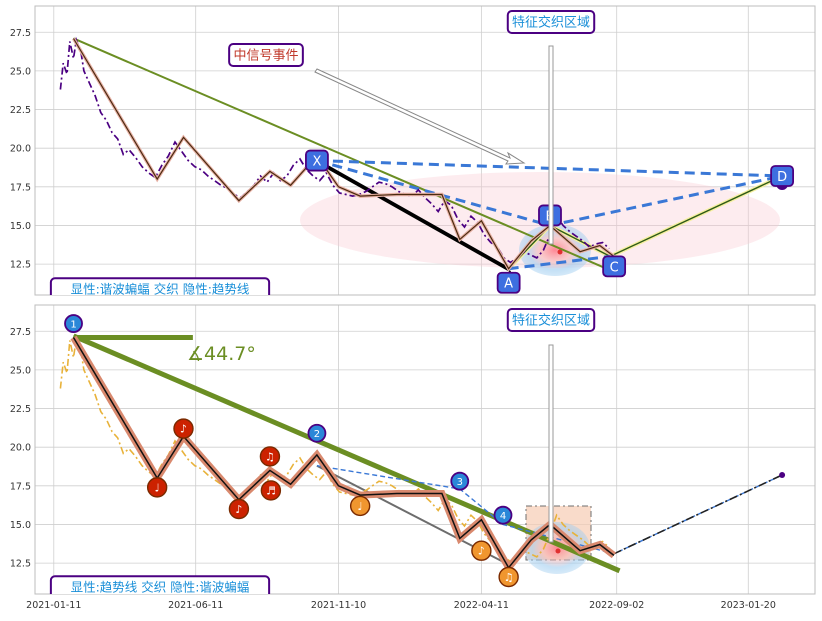  What do you see at coordinates (20, 71) in the screenshot?
I see `top-y-tick-label: 25.0` at bounding box center [20, 71].